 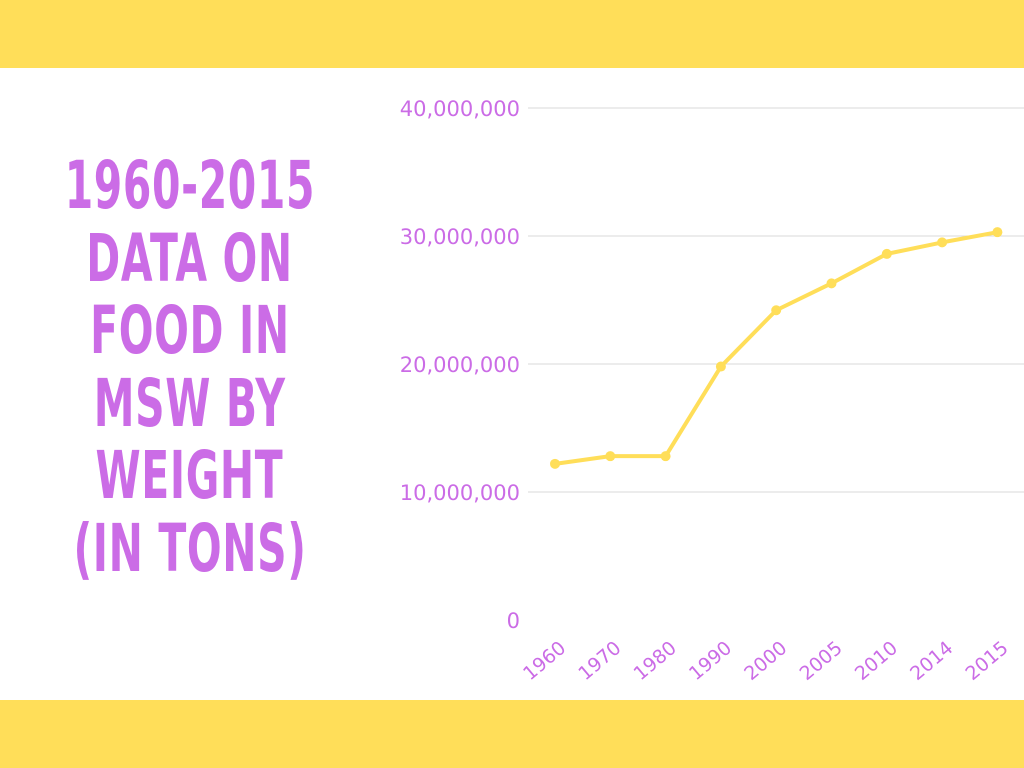 What do you see at coordinates (460, 109) in the screenshot?
I see `y-tick-label: 40,000,000` at bounding box center [460, 109].